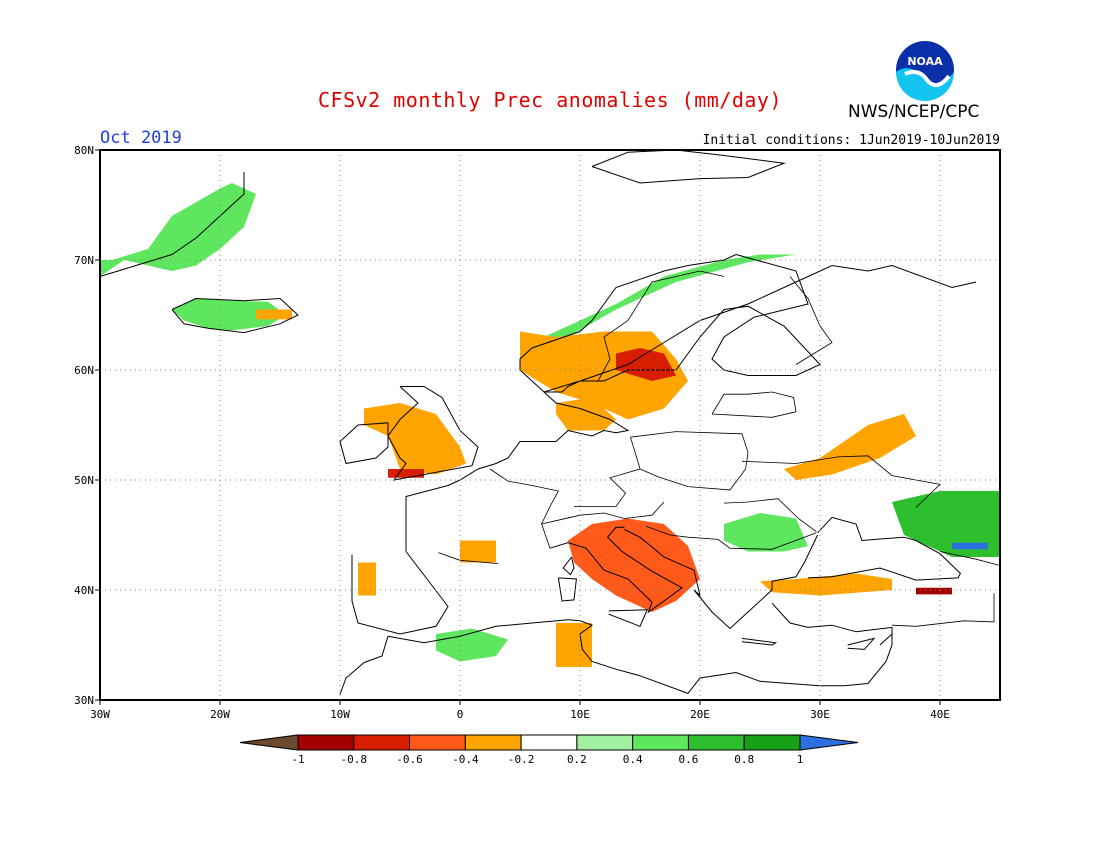  I want to click on lon-tick-label: 40E, so click(940, 714).